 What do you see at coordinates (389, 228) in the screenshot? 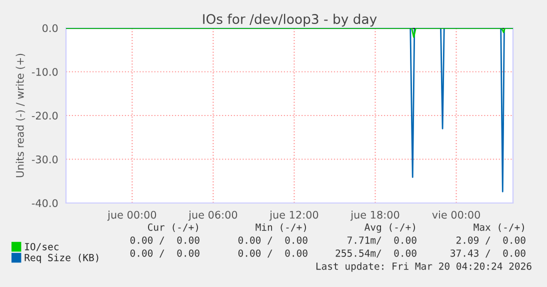
I see `text: Avg (-/+)` at bounding box center [389, 228].